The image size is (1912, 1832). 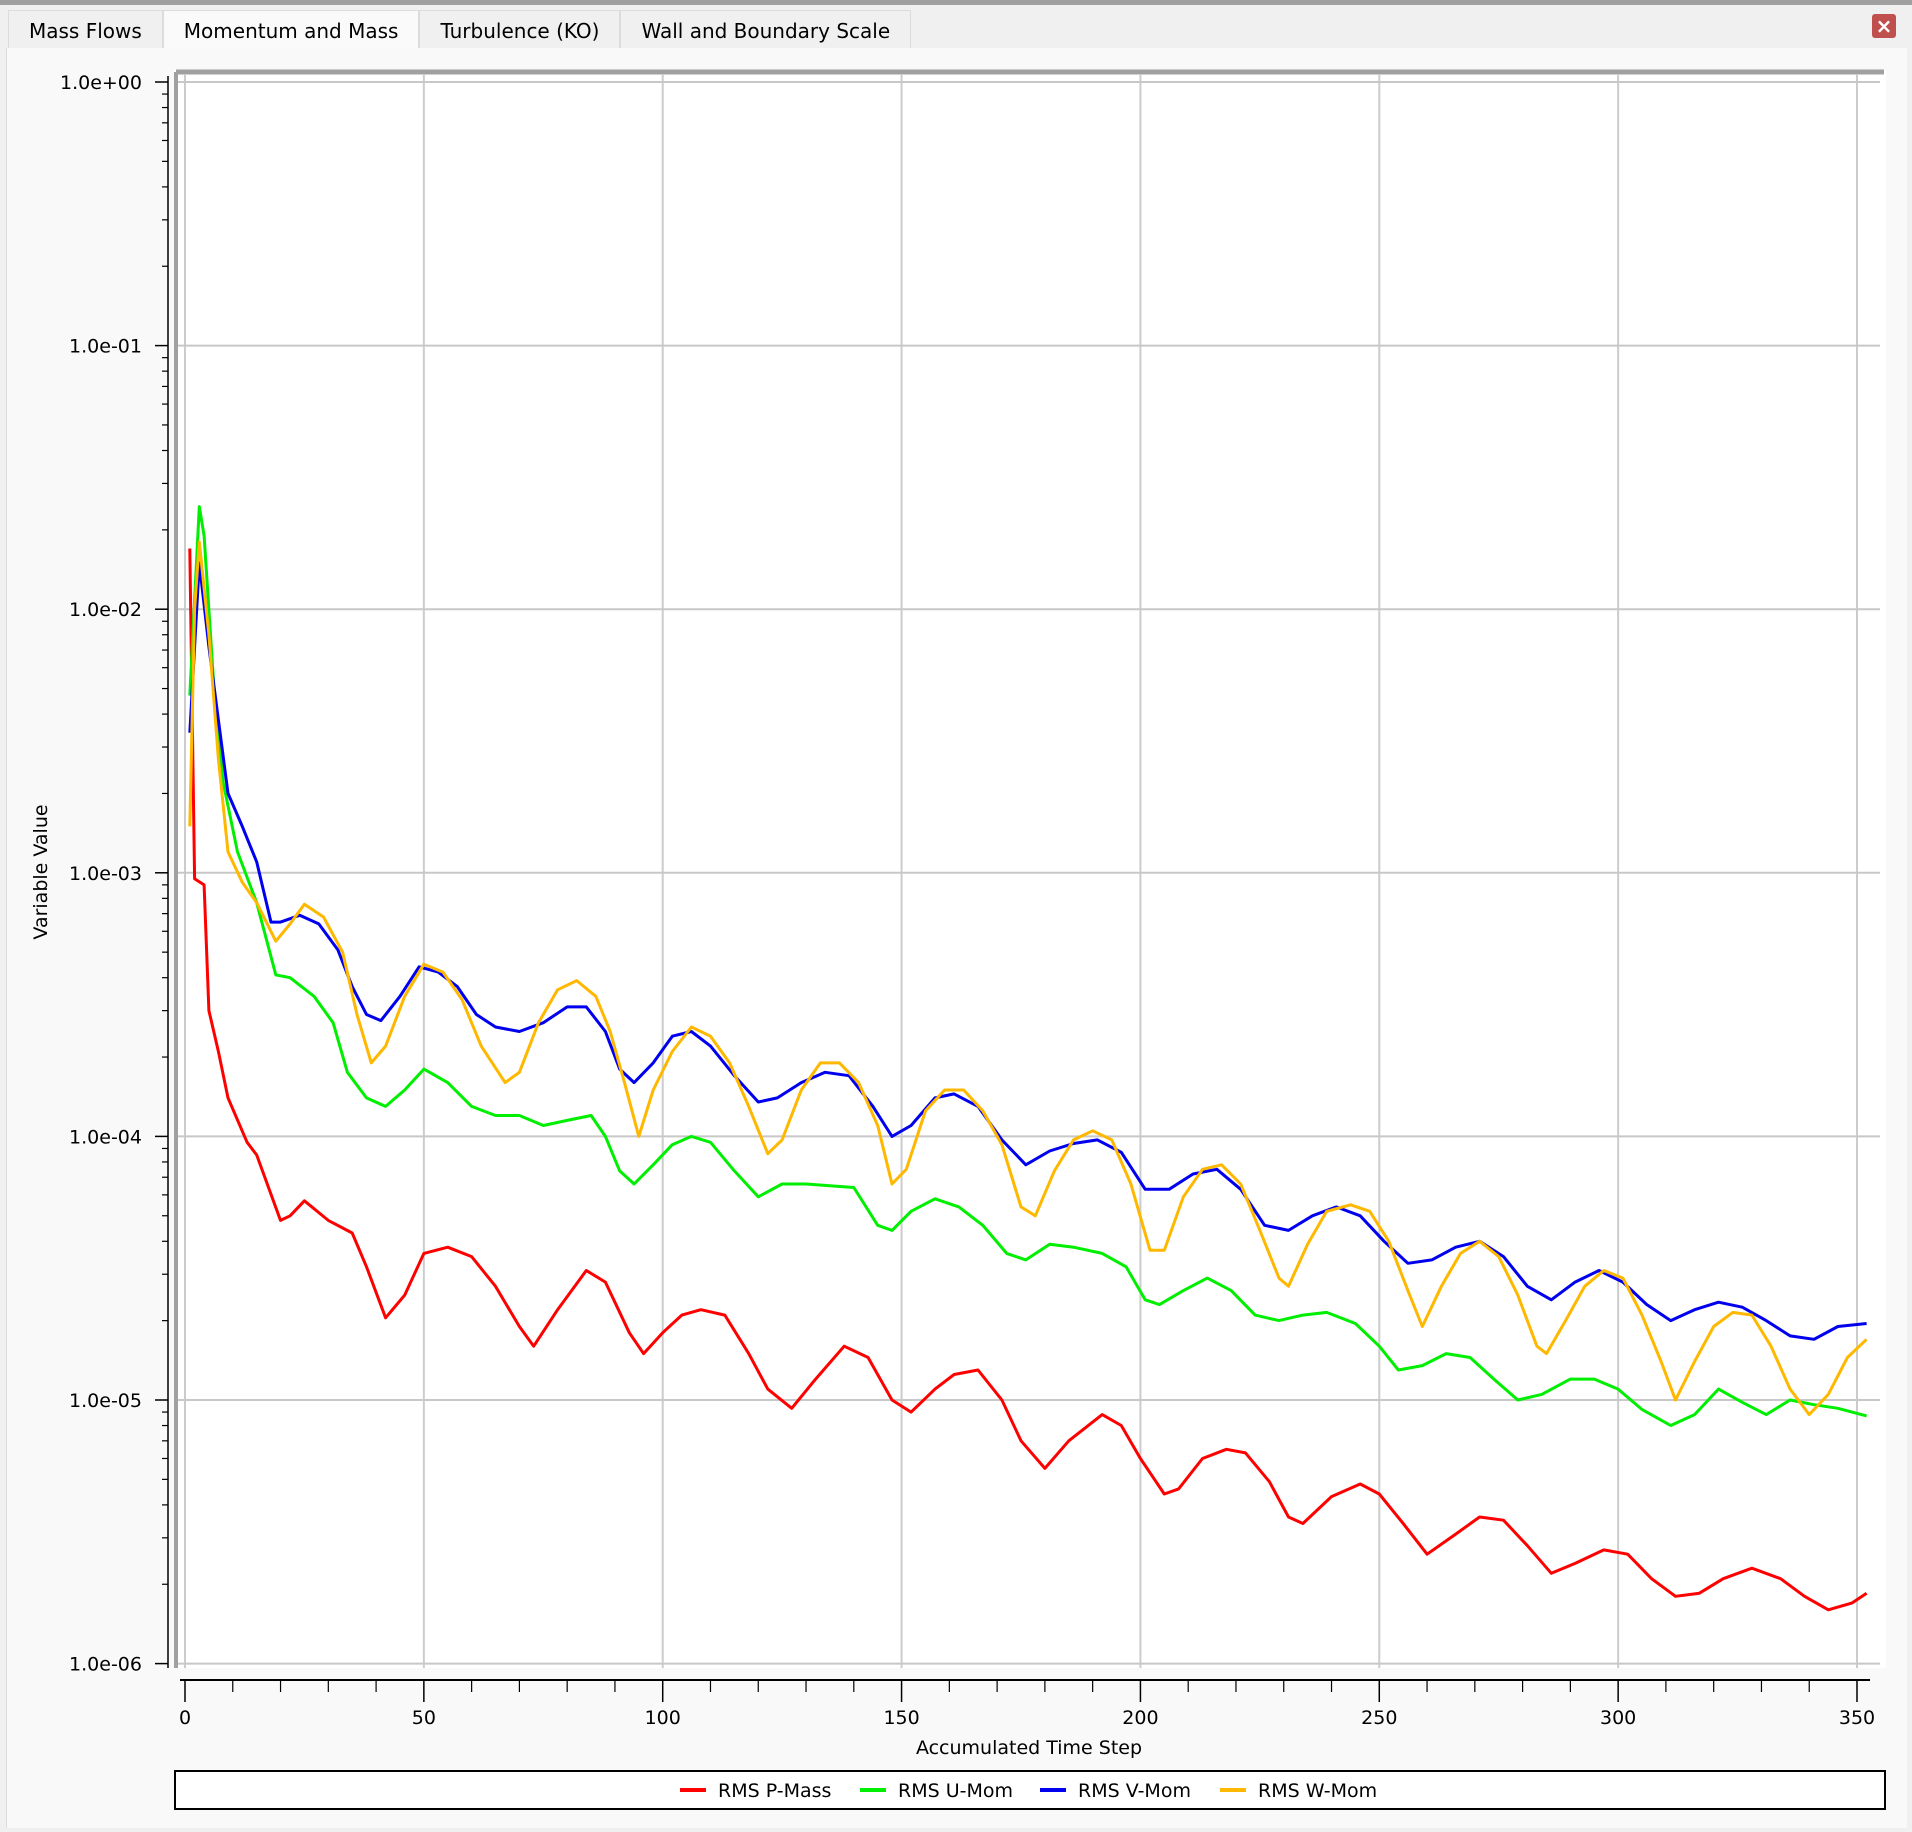 I want to click on y-tick-label: 1.0e-06, so click(x=105, y=1665).